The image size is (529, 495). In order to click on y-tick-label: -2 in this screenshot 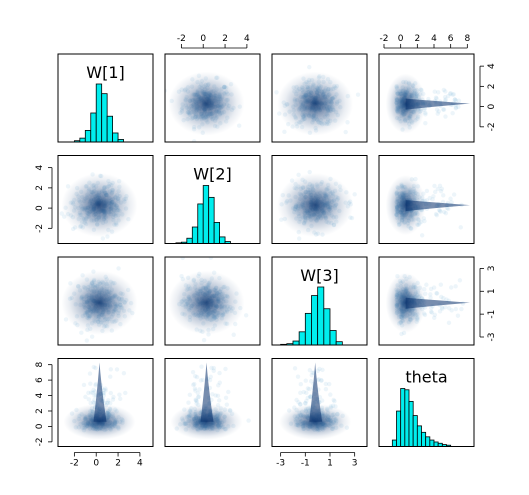, I will do `click(492, 126)`.